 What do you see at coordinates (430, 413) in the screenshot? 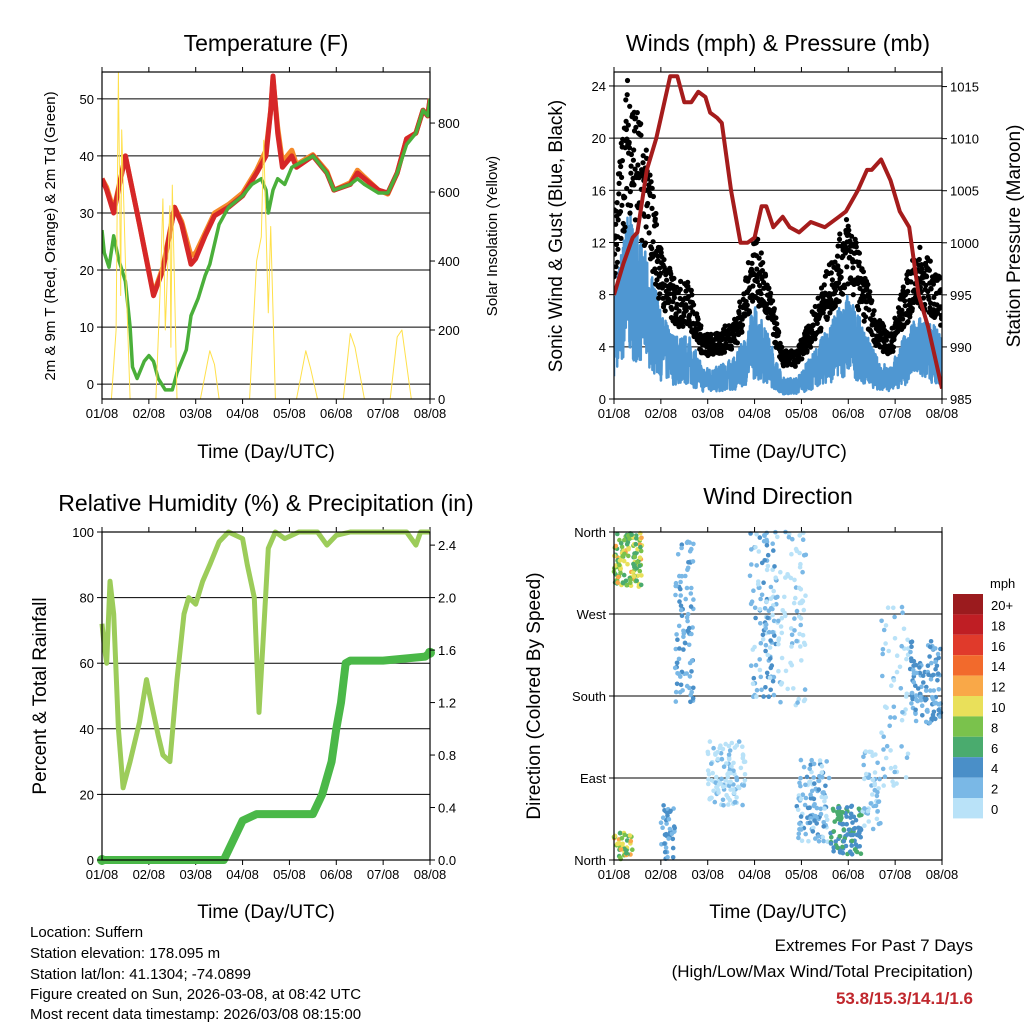
I see `x-tick-label: 08/08` at bounding box center [430, 413].